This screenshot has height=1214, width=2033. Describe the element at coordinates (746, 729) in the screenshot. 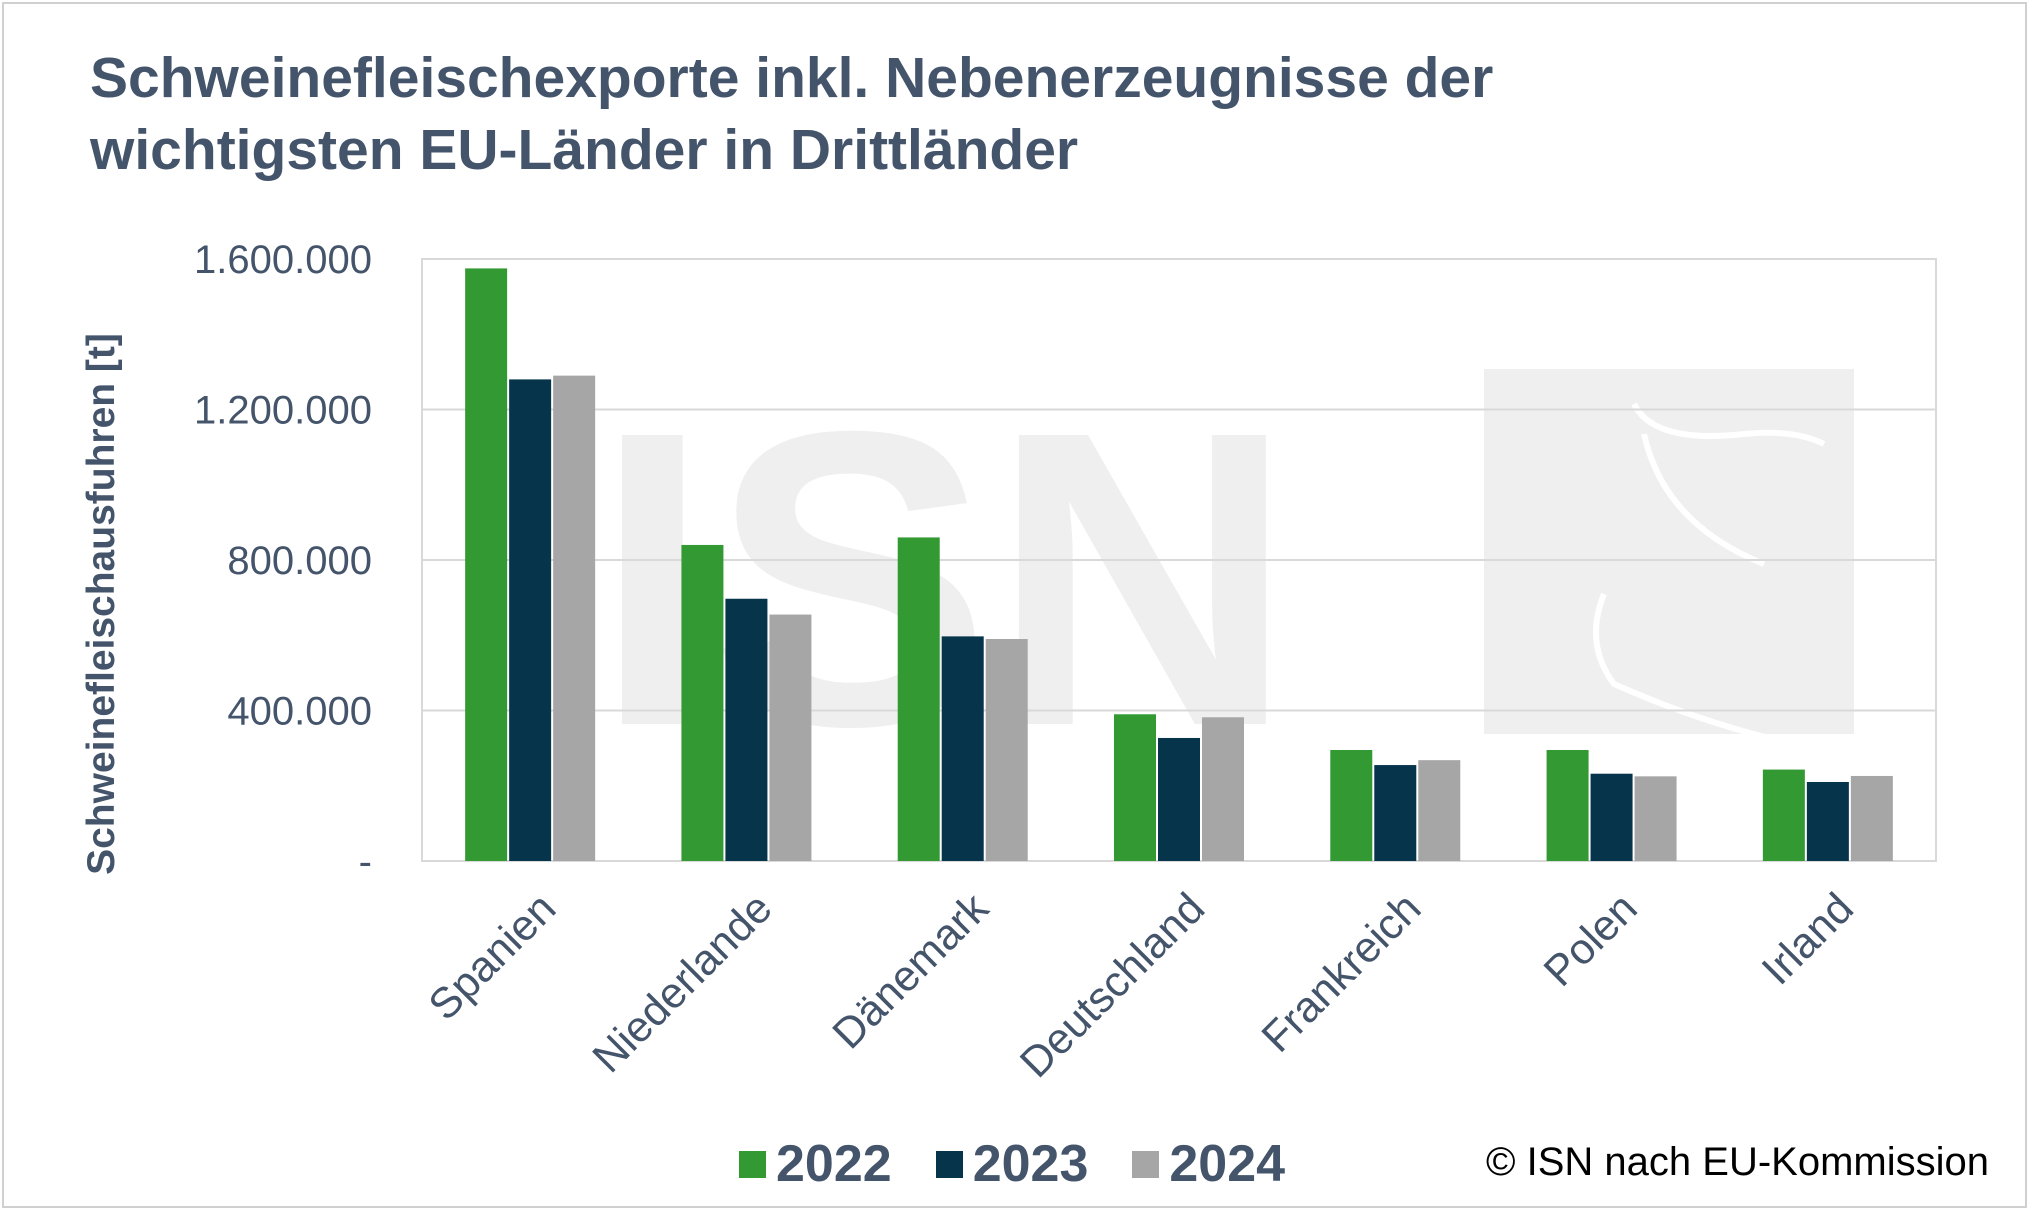

I see `bar-2023-niederlande` at that location.